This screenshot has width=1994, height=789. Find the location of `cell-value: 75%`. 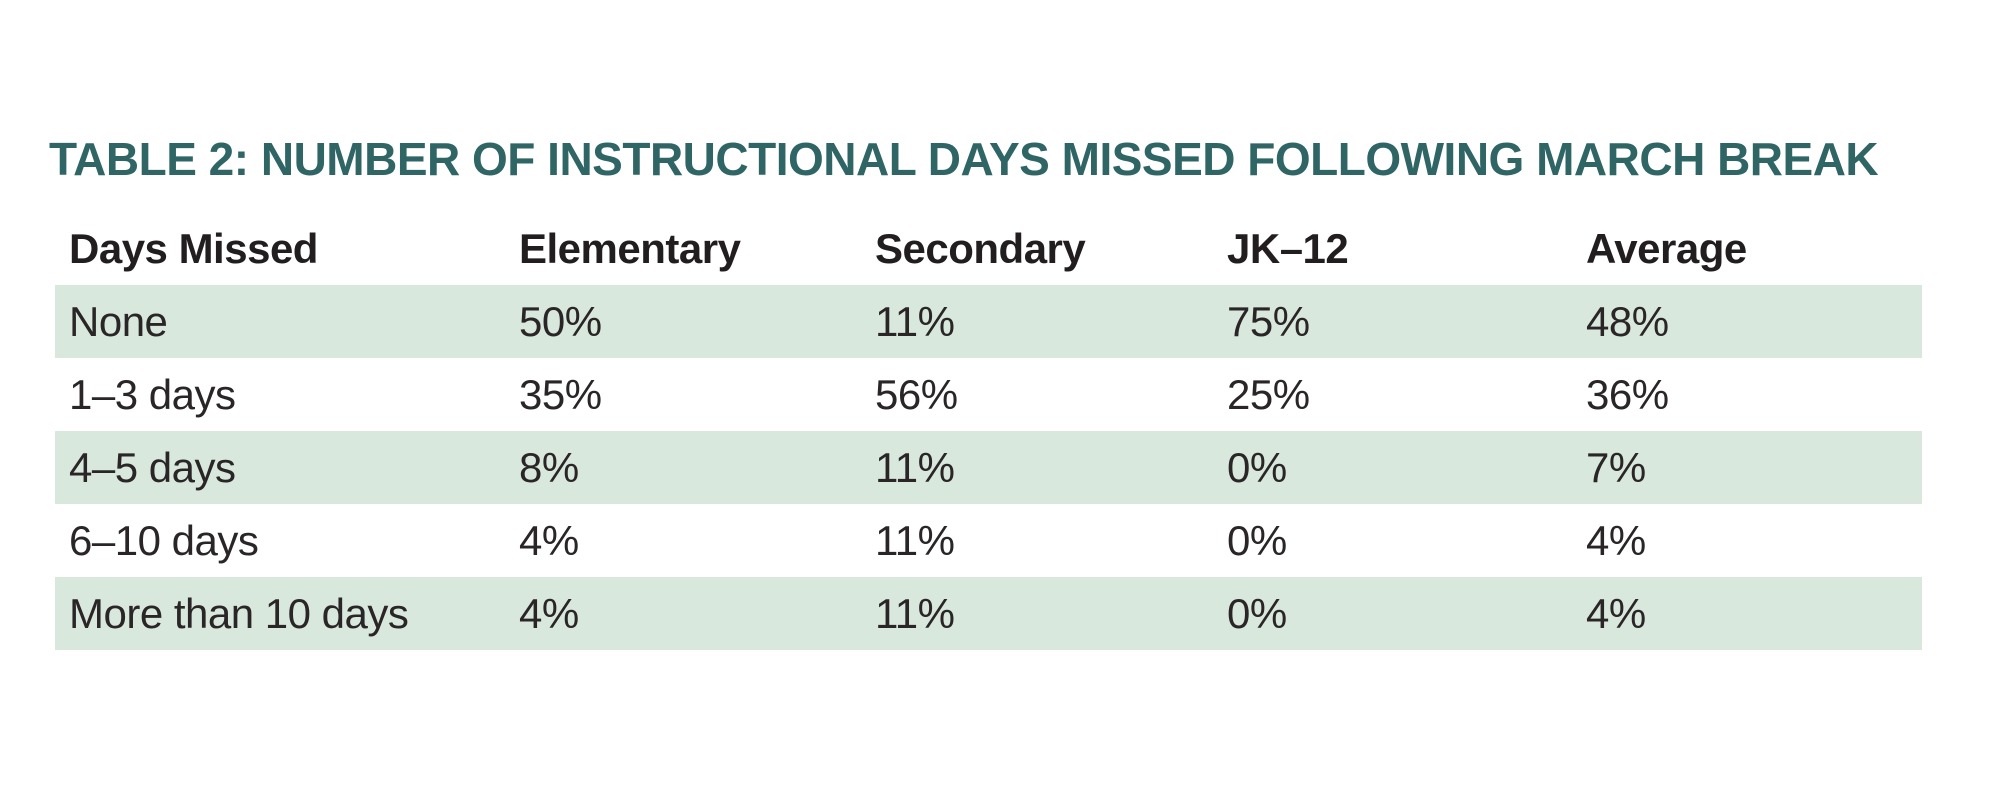

cell-value: 75% is located at coordinates (1268, 321).